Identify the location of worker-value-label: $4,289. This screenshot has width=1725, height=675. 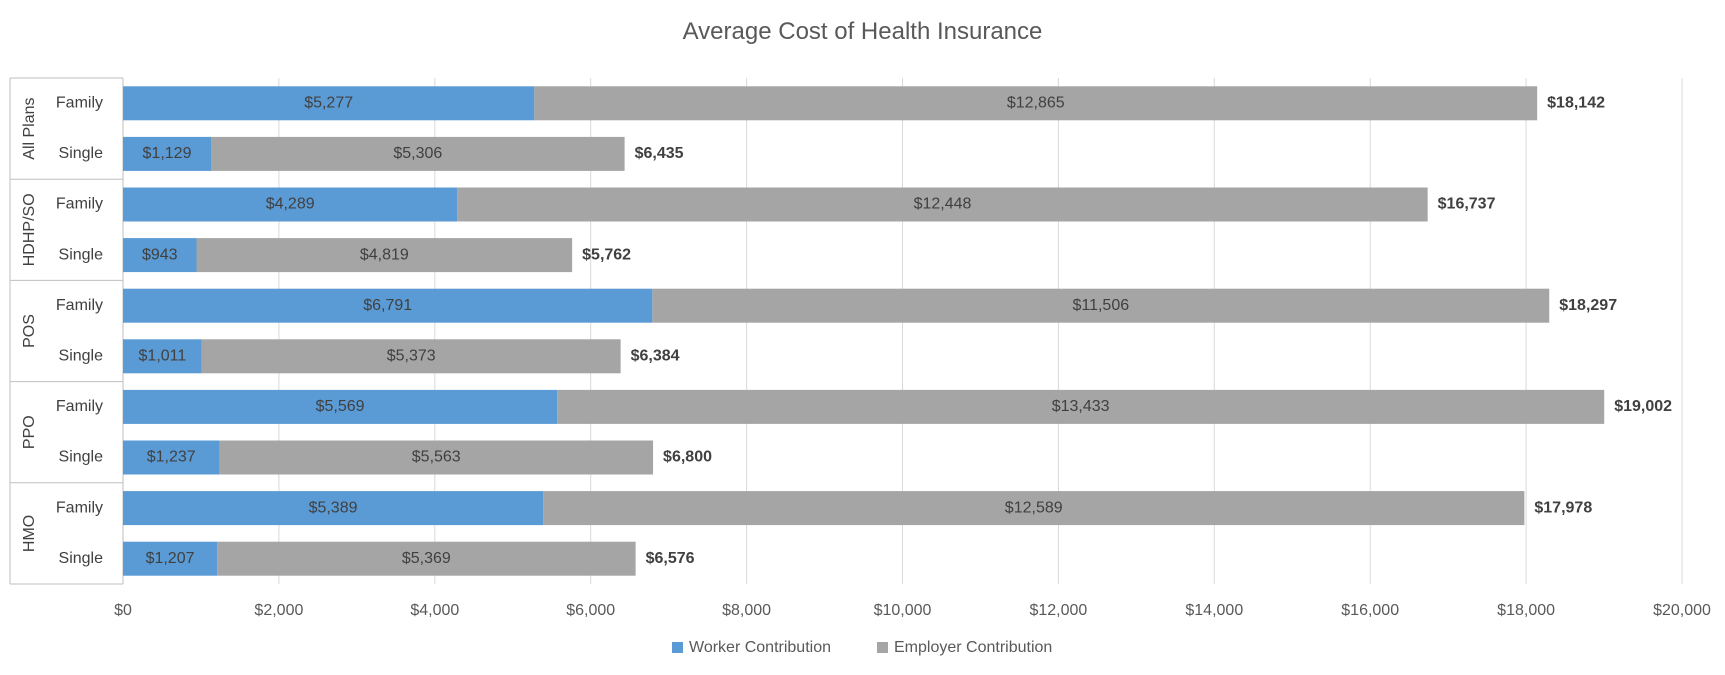
(290, 204).